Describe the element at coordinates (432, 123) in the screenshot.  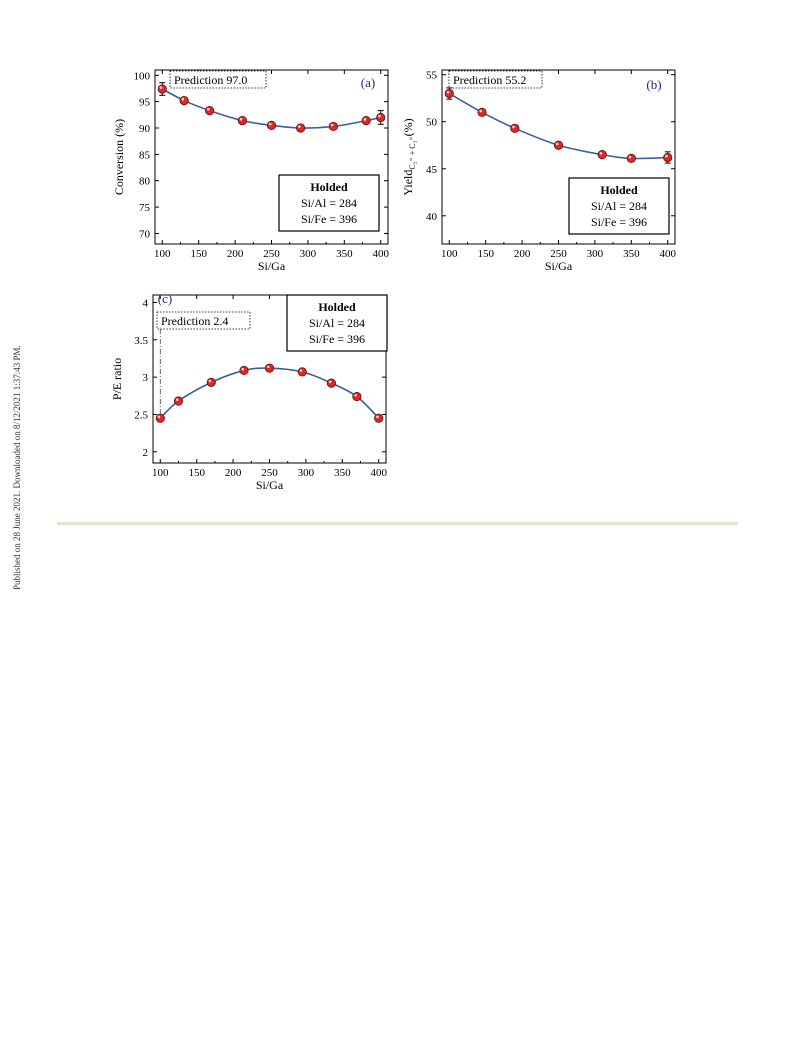
I see `y-tick-label: 50` at that location.